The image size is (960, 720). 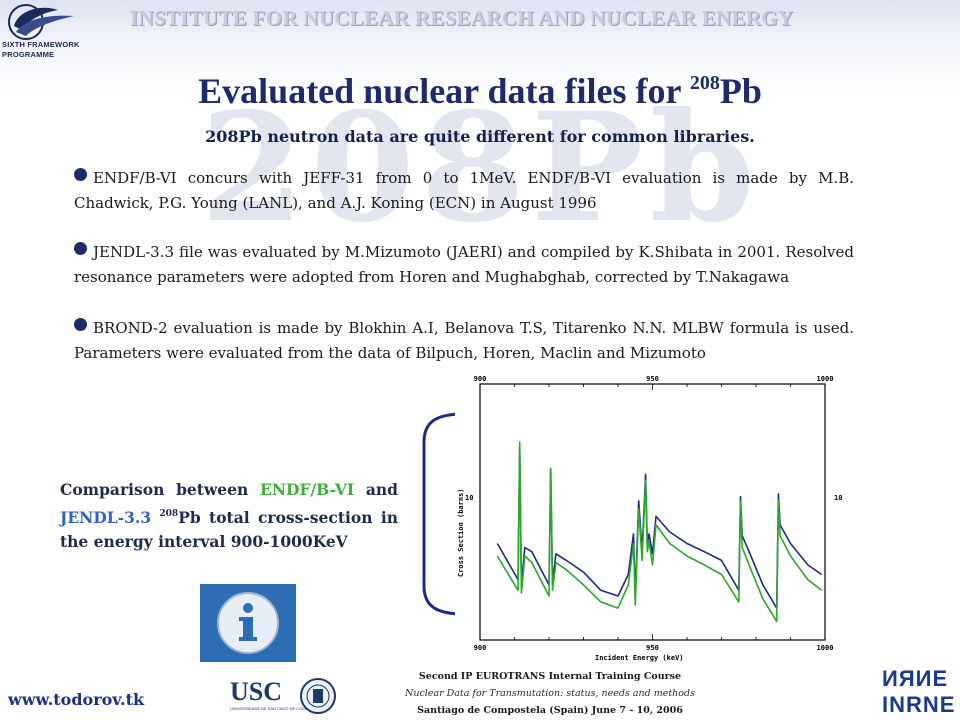 What do you see at coordinates (740, 91) in the screenshot?
I see `title-element: Pb` at bounding box center [740, 91].